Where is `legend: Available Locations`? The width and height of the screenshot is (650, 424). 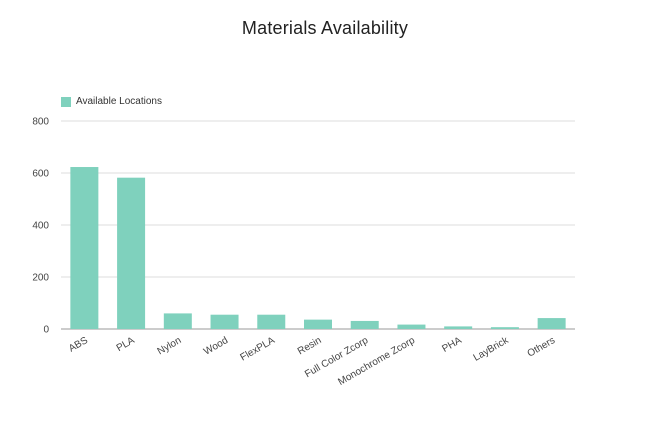
legend: Available Locations is located at coordinates (111, 101).